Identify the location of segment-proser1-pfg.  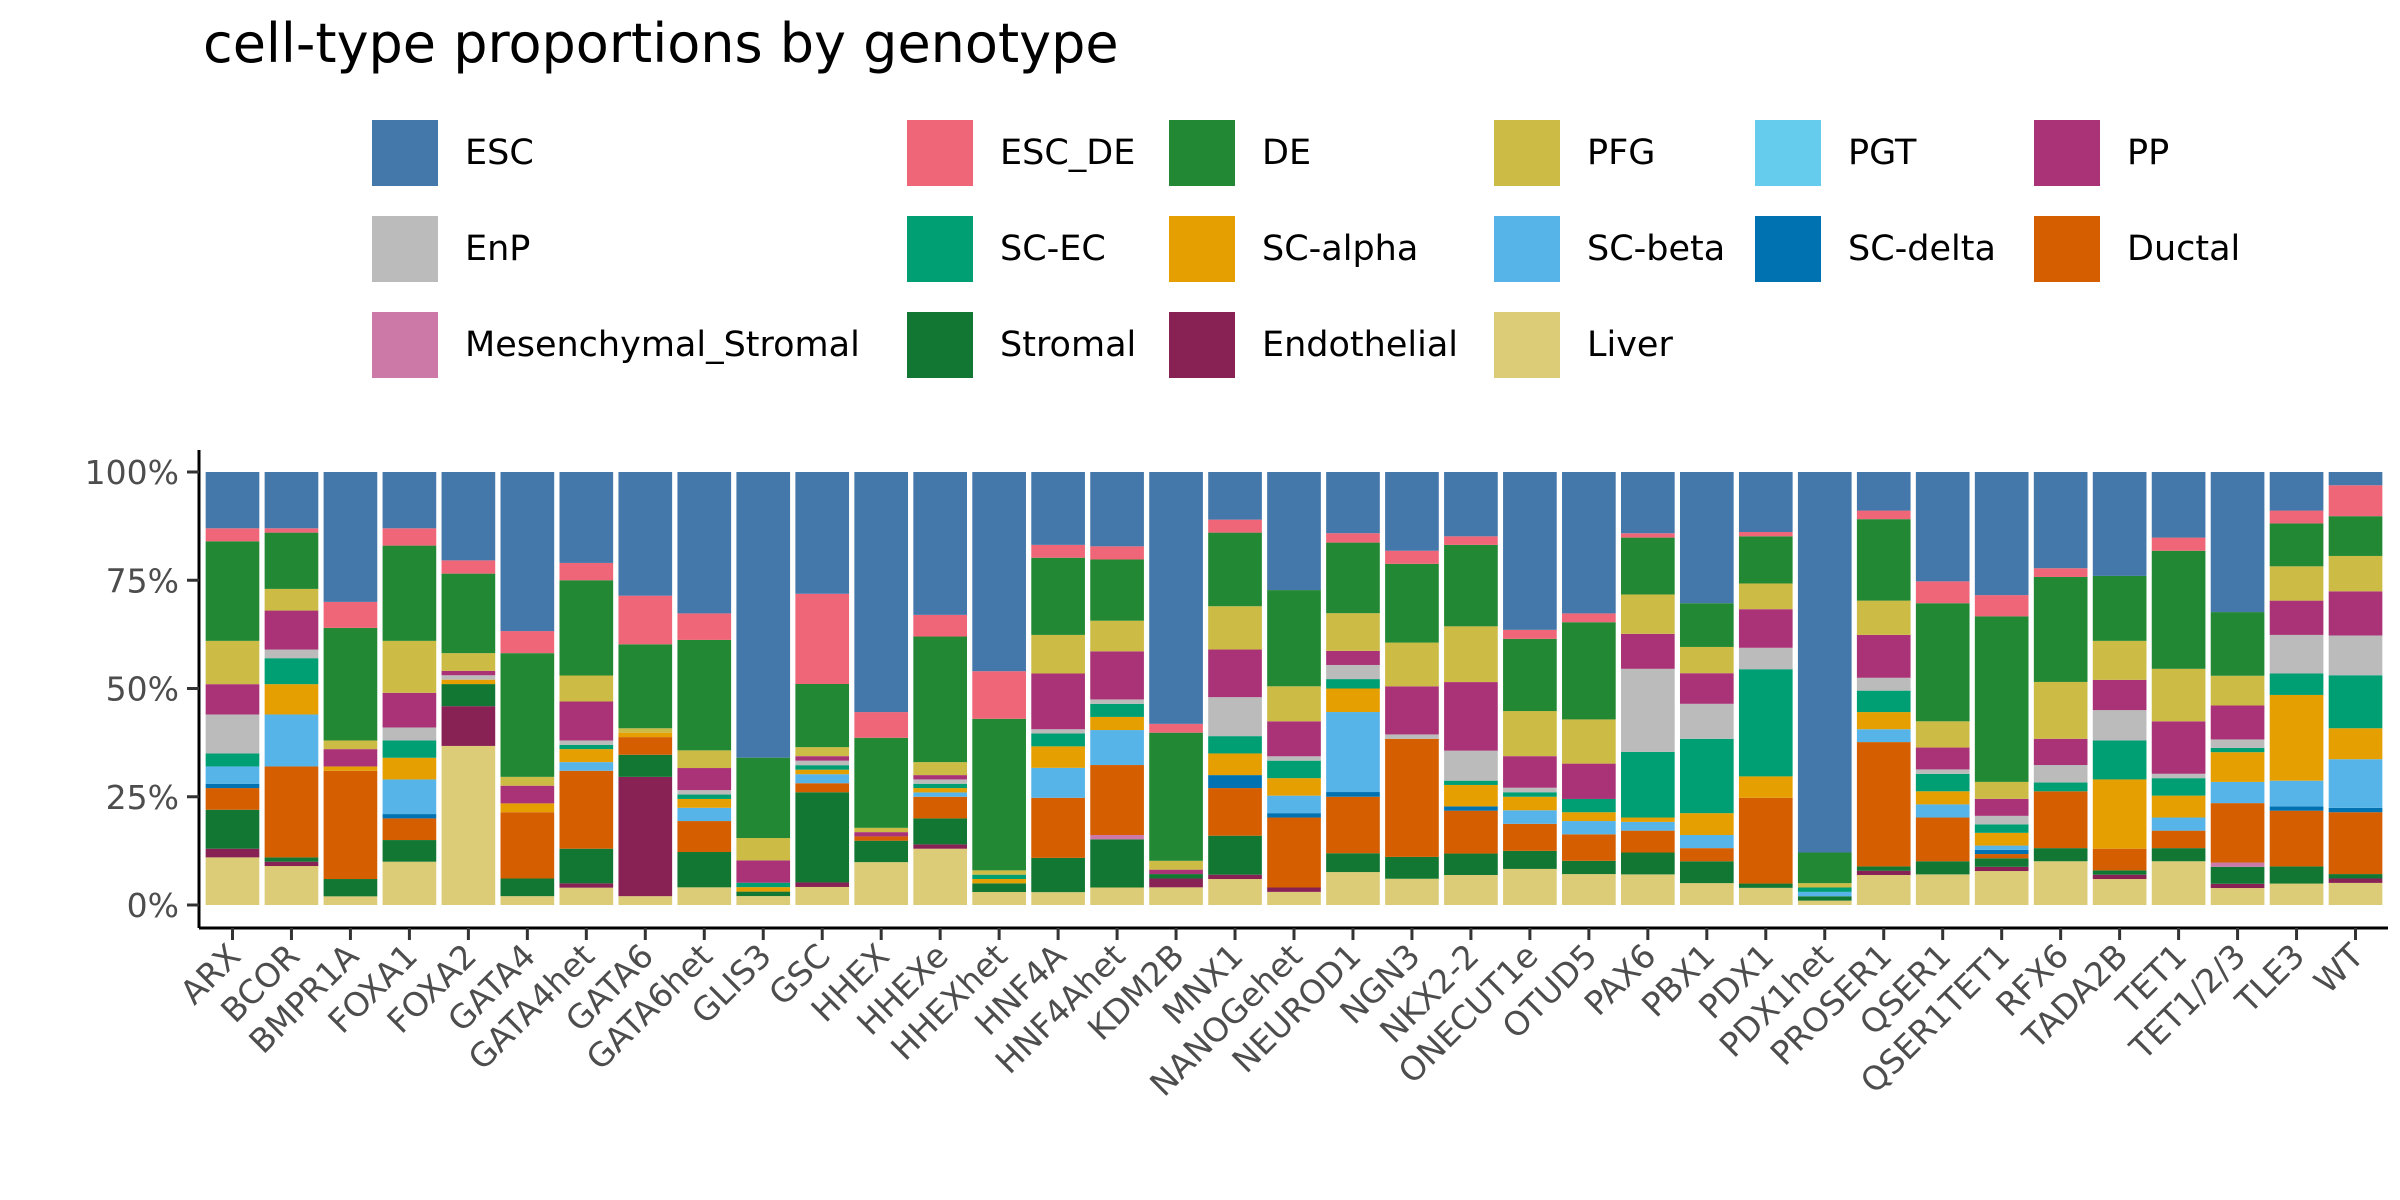
(1883, 617).